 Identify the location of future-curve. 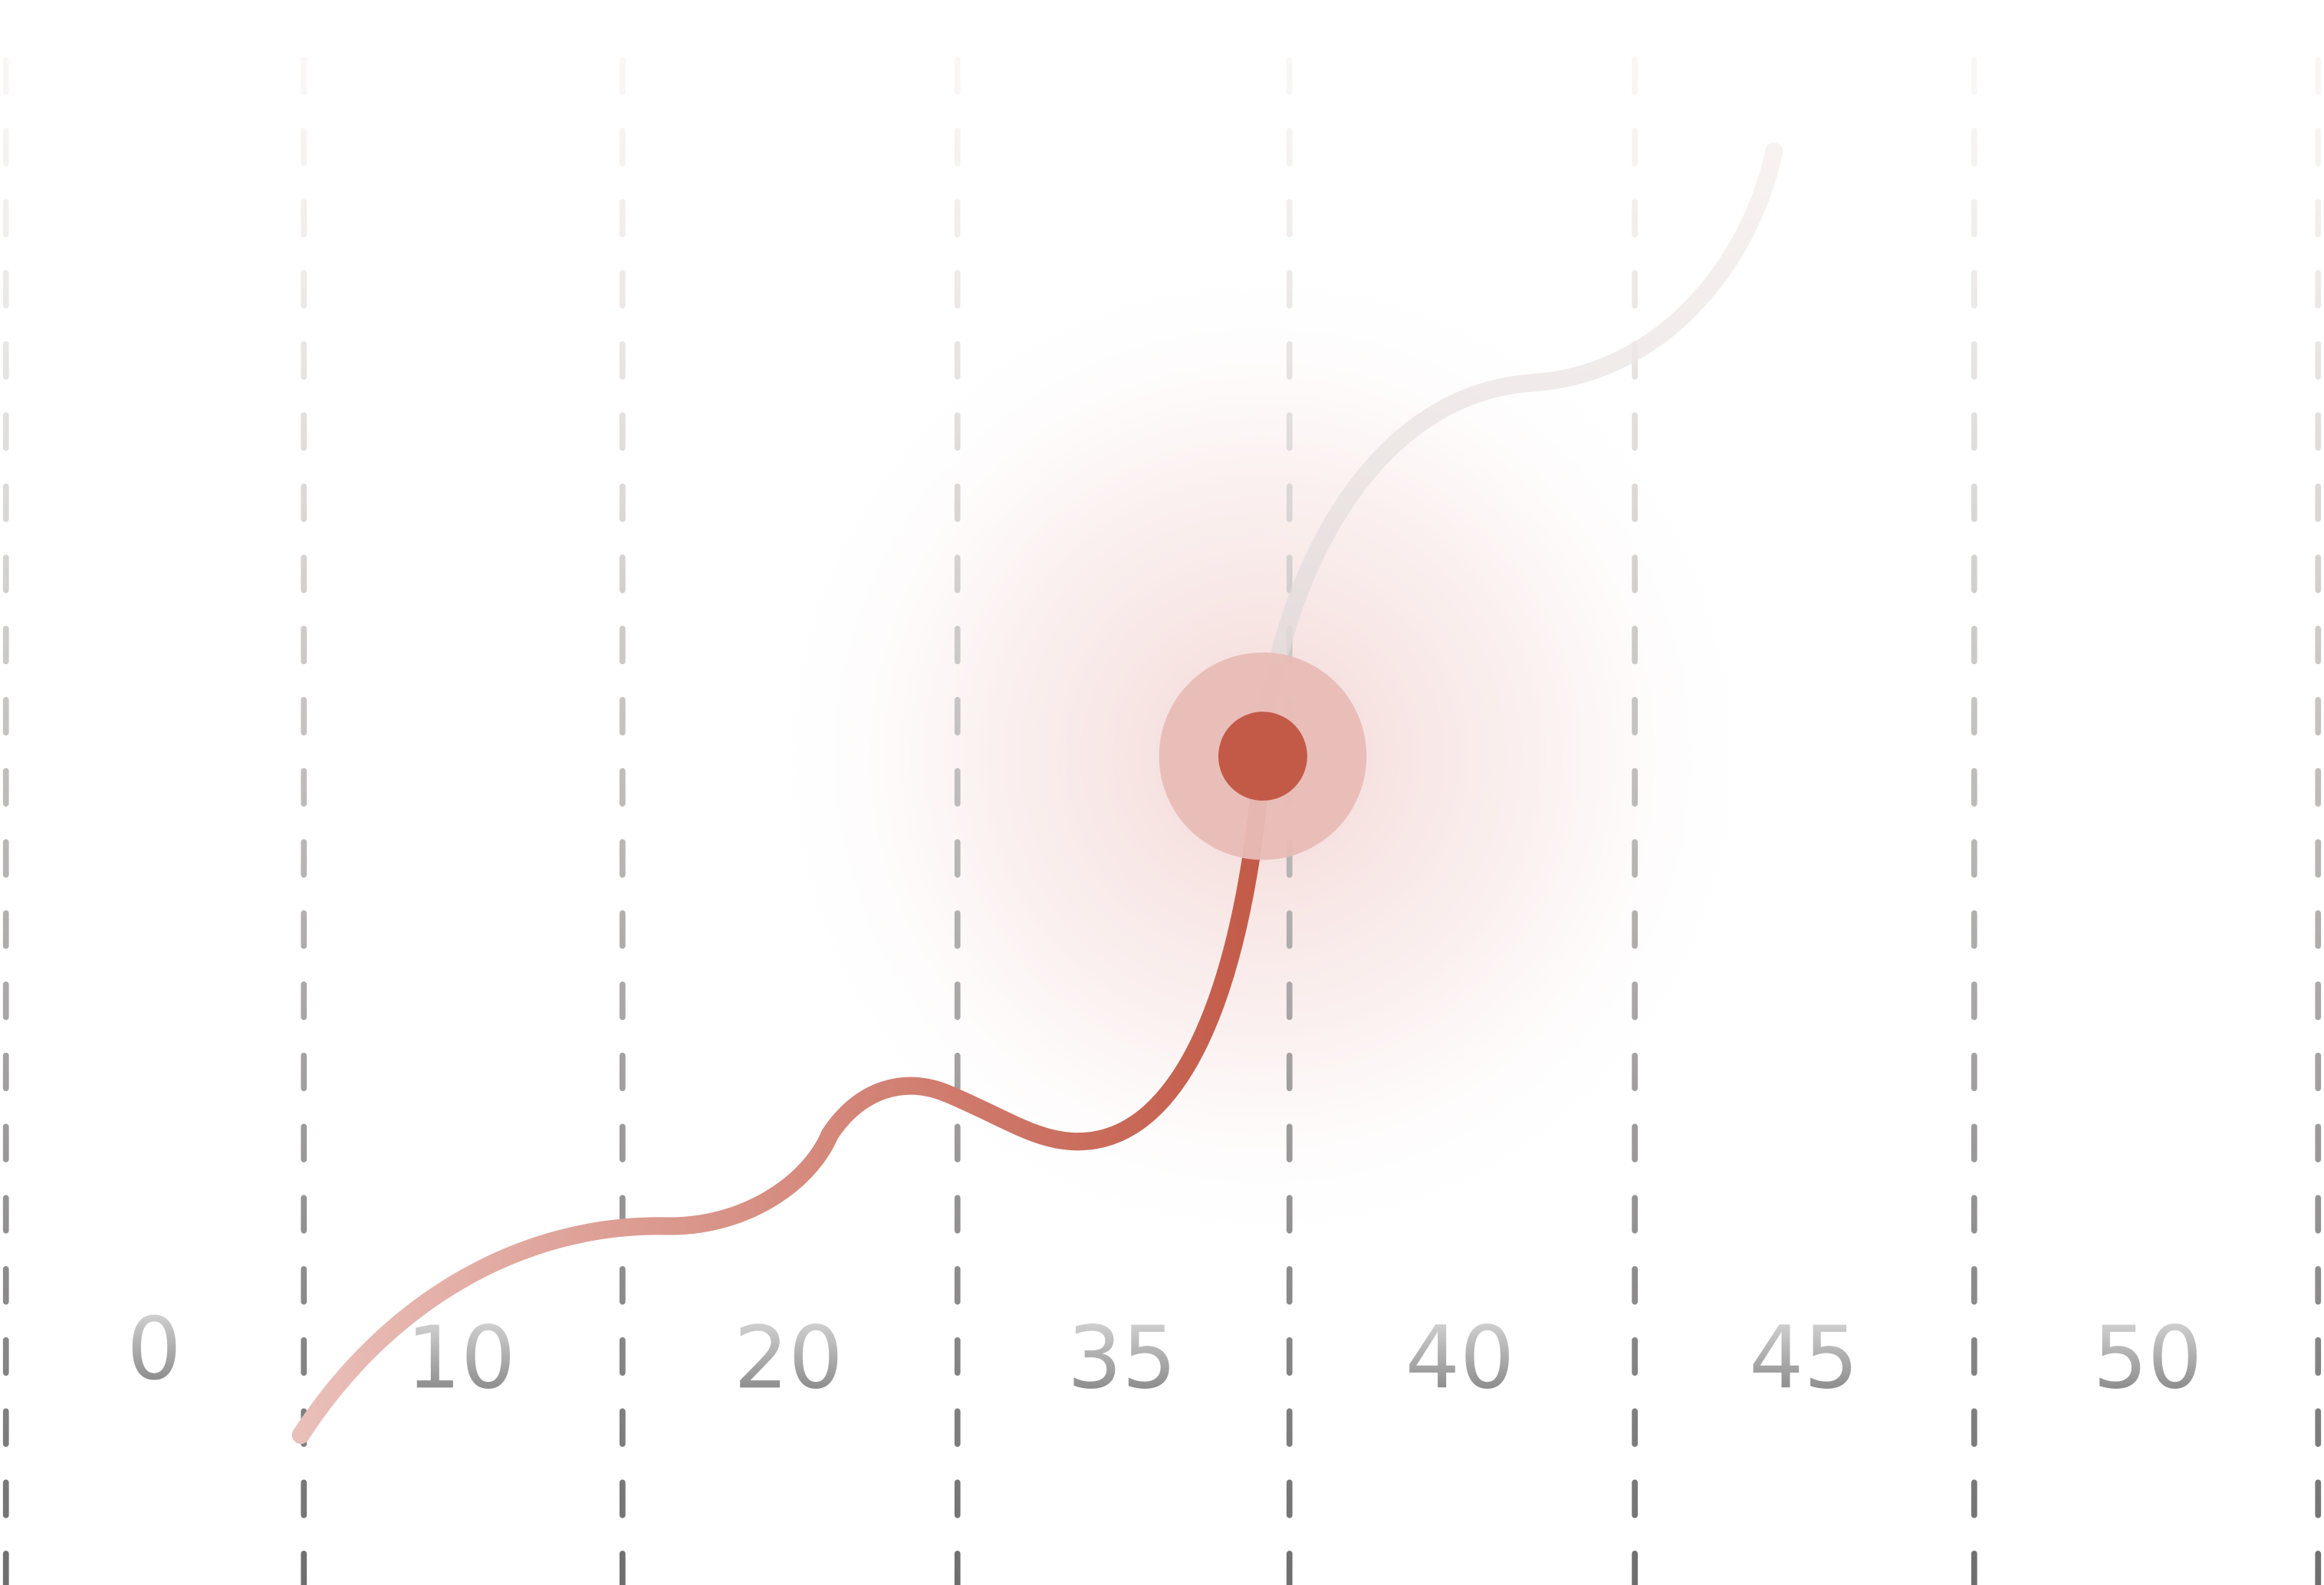
(1518, 453).